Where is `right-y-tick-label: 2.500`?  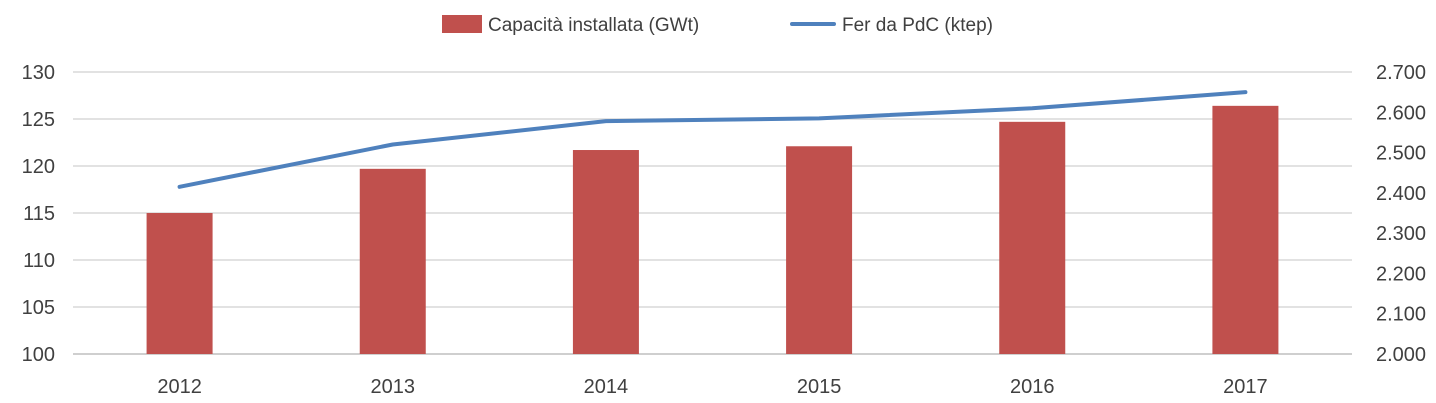 right-y-tick-label: 2.500 is located at coordinates (1401, 154).